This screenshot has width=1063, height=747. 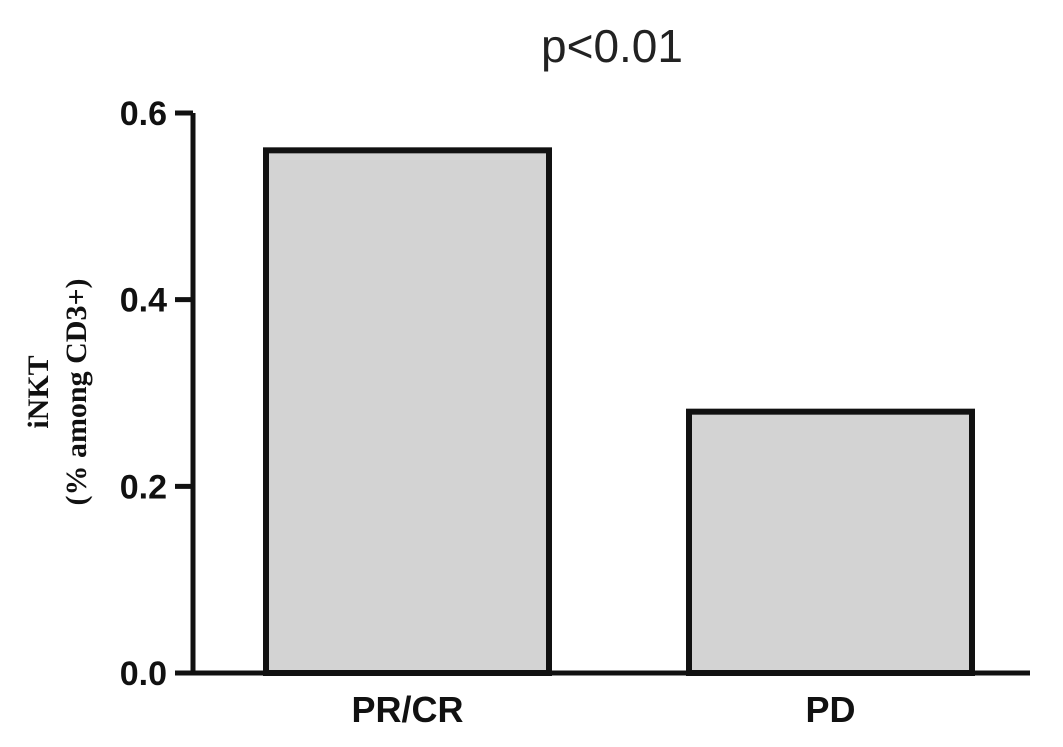 What do you see at coordinates (76, 391) in the screenshot?
I see `y-axis-label-line2: (% among CD3+)` at bounding box center [76, 391].